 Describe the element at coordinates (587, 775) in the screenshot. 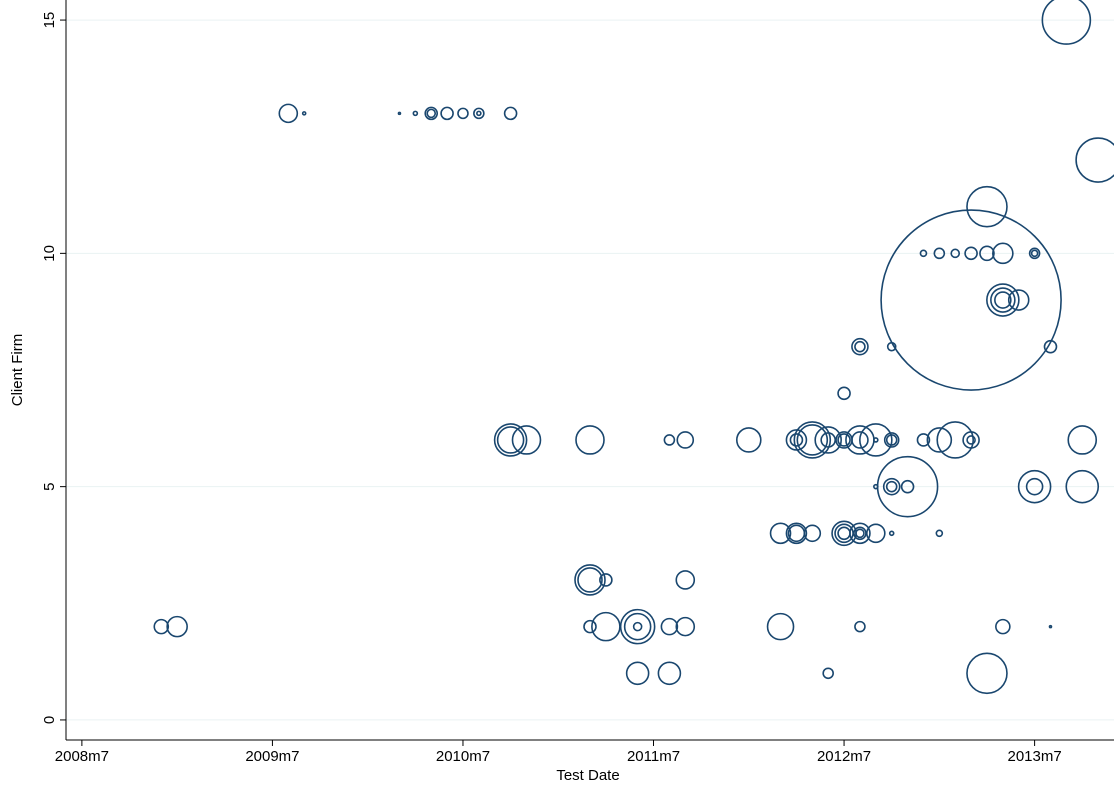

I see `x-axis-title: Test Date` at that location.